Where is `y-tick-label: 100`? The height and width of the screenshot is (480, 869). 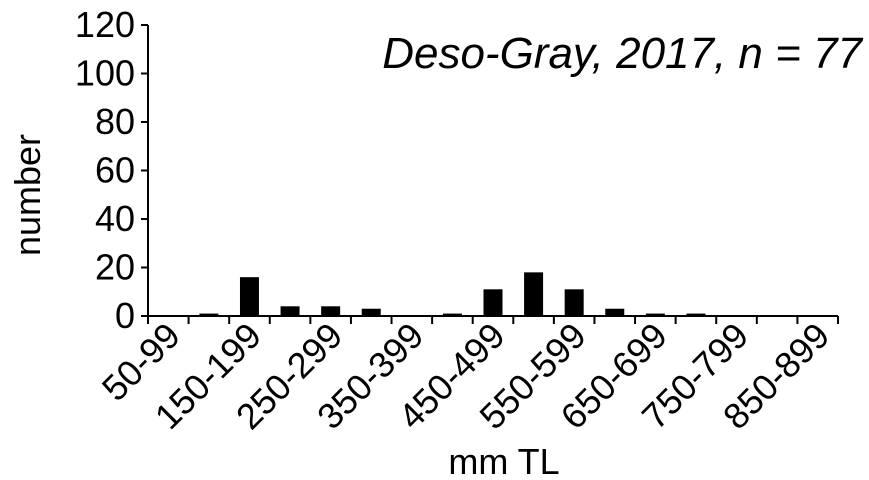
y-tick-label: 100 is located at coordinates (105, 73).